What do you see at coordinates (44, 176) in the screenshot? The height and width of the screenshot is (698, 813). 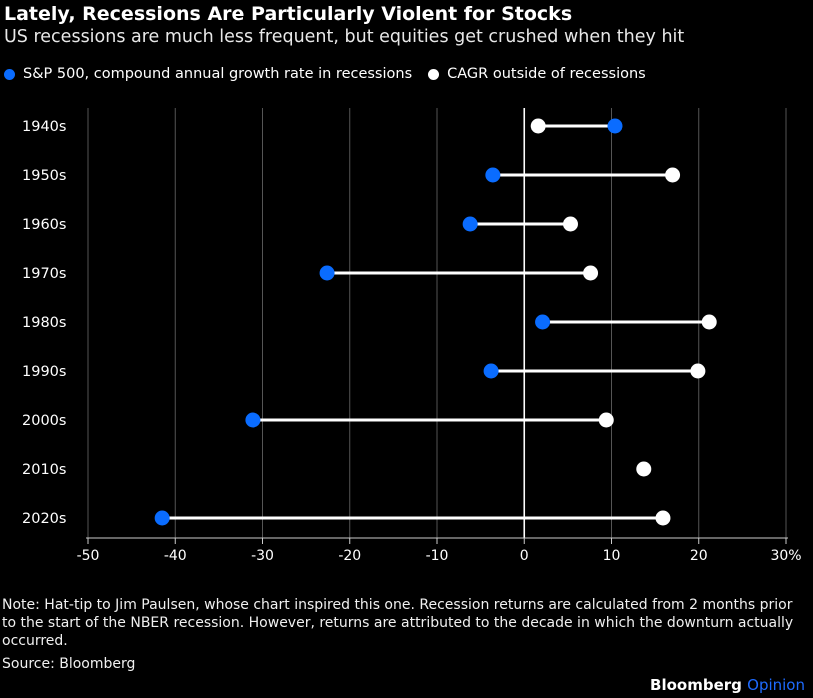 I see `y-category-label: 1950s` at bounding box center [44, 176].